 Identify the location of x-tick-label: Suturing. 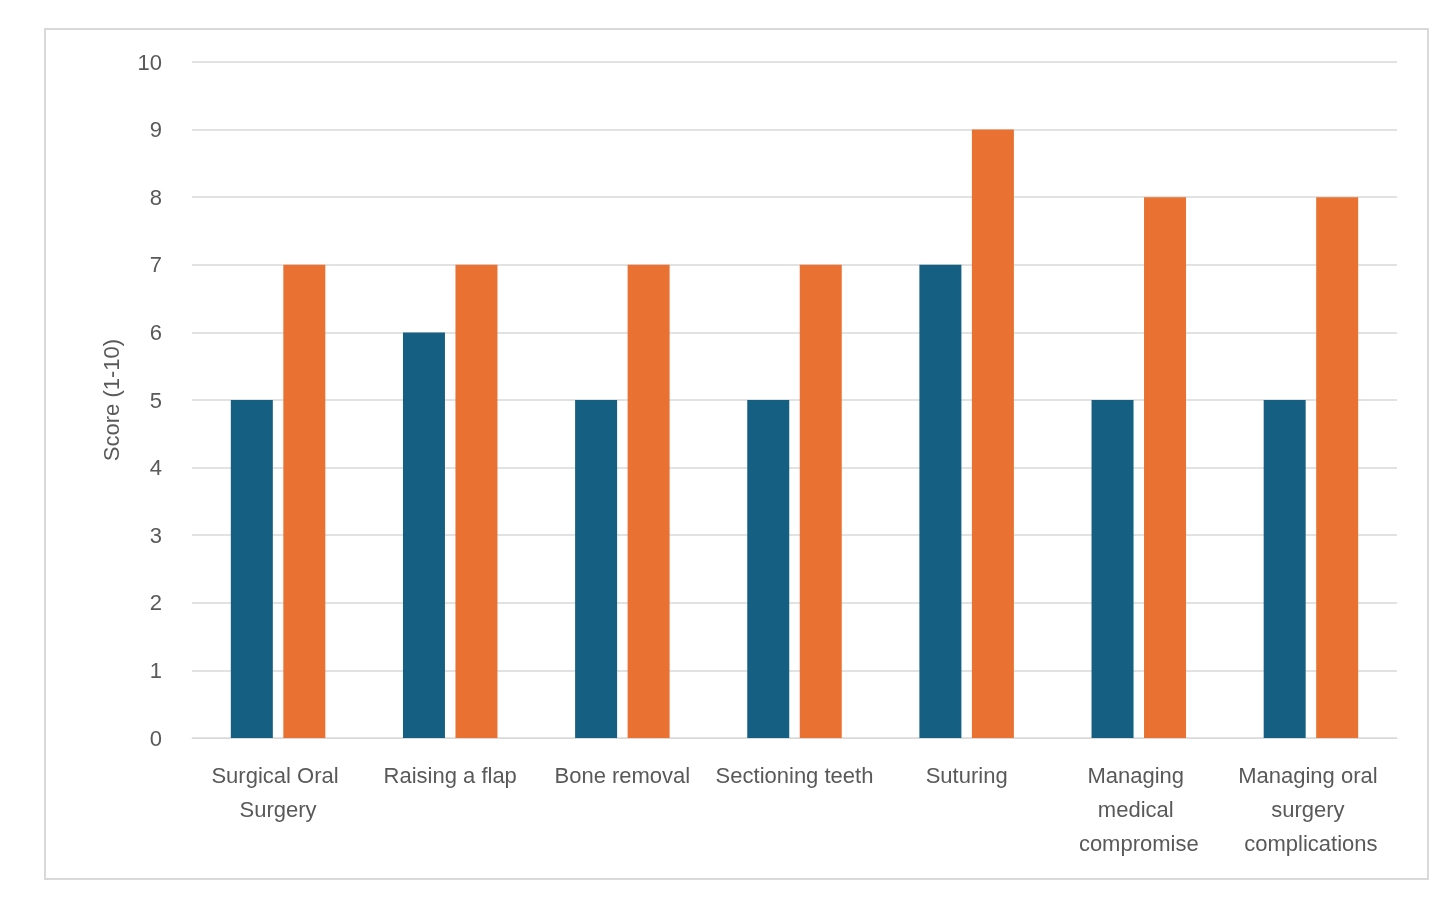
(966, 775).